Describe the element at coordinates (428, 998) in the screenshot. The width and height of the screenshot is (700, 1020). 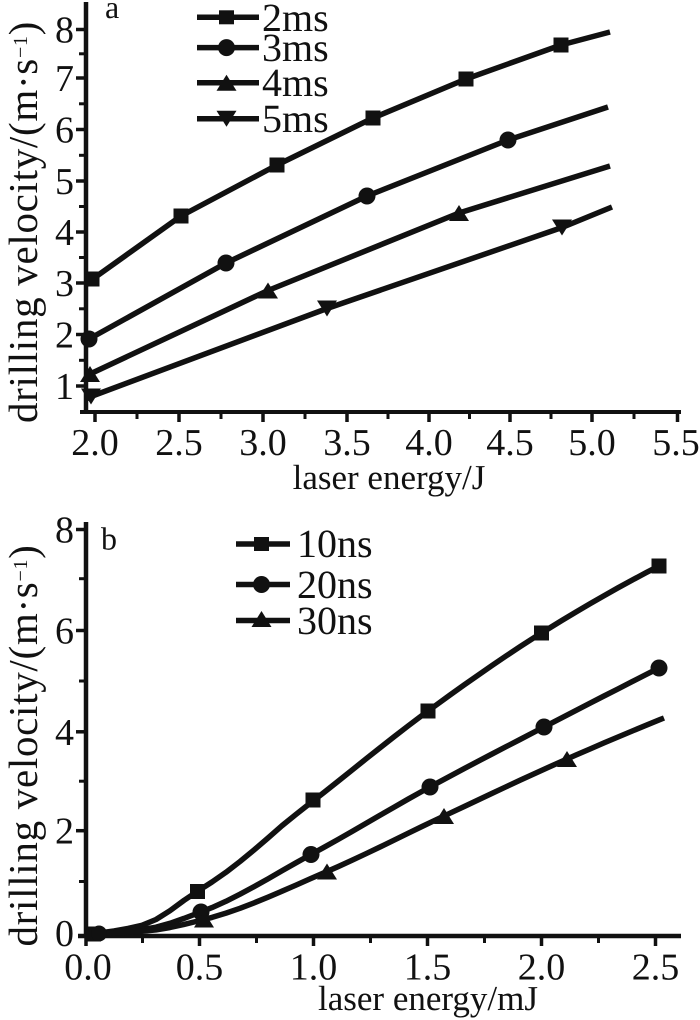
I see `svg-text: laser energy/mJ` at that location.